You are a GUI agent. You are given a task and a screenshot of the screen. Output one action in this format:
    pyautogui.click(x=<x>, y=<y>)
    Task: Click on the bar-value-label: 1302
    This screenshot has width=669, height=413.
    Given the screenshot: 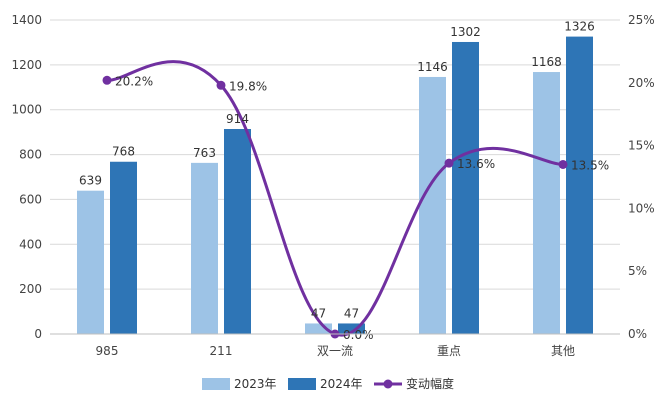 What is the action you would take?
    pyautogui.click(x=465, y=32)
    